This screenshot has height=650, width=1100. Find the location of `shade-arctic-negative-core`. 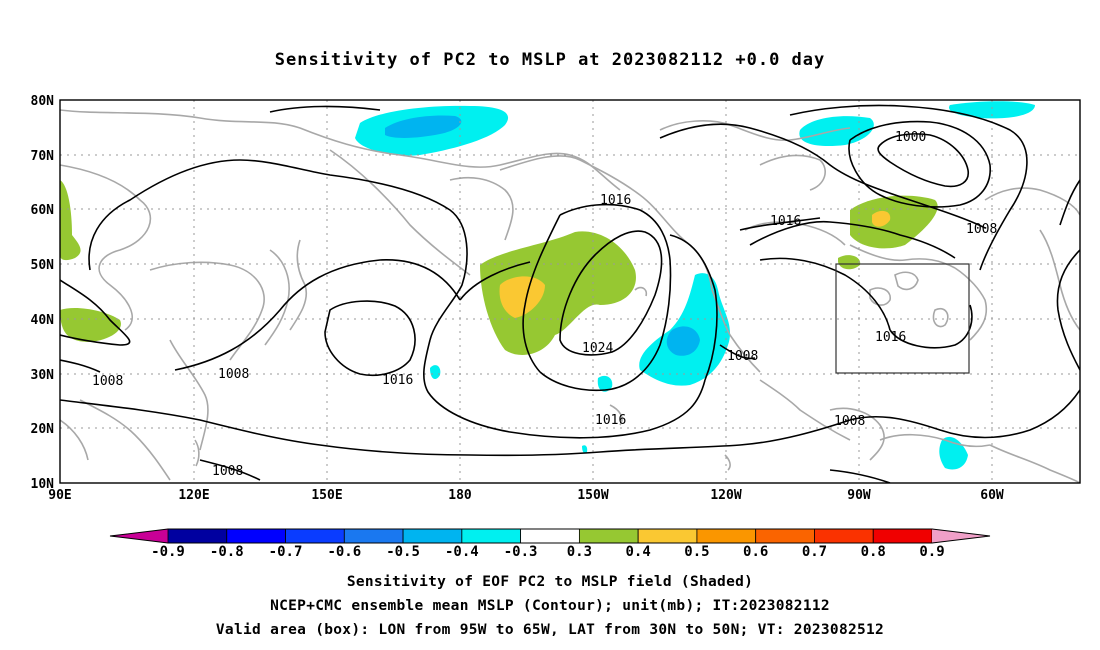

shade-arctic-negative-core is located at coordinates (423, 126).